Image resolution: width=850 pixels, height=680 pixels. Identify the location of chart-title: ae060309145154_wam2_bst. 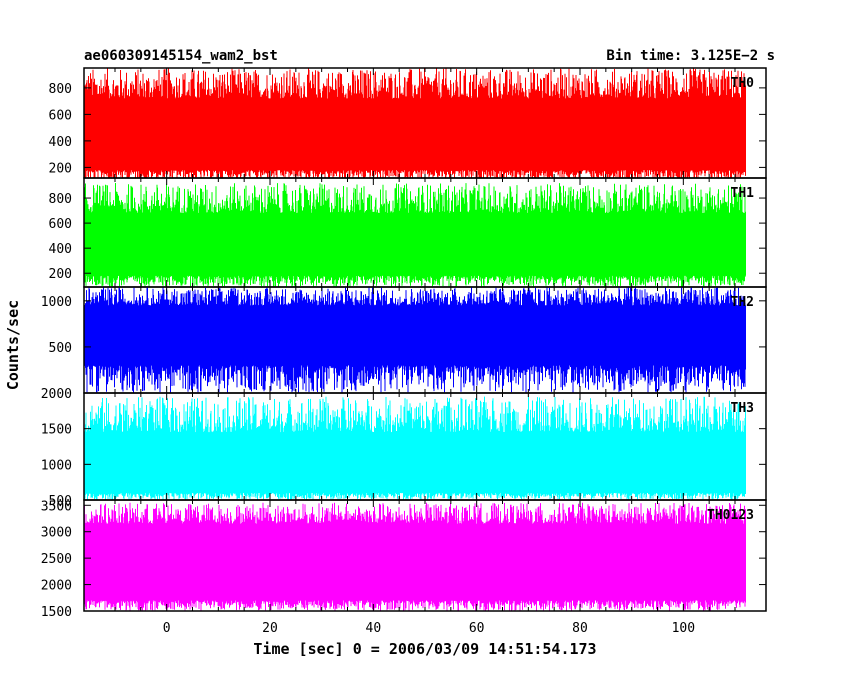
(181, 56).